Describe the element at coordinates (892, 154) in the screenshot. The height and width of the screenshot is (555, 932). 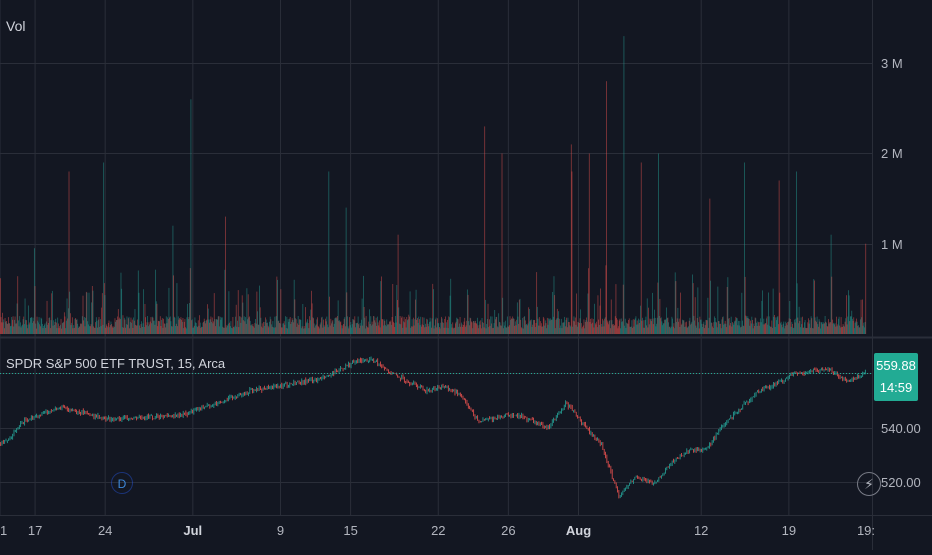
I see `volume-y-axis: 1 M 2 M 3 M` at that location.